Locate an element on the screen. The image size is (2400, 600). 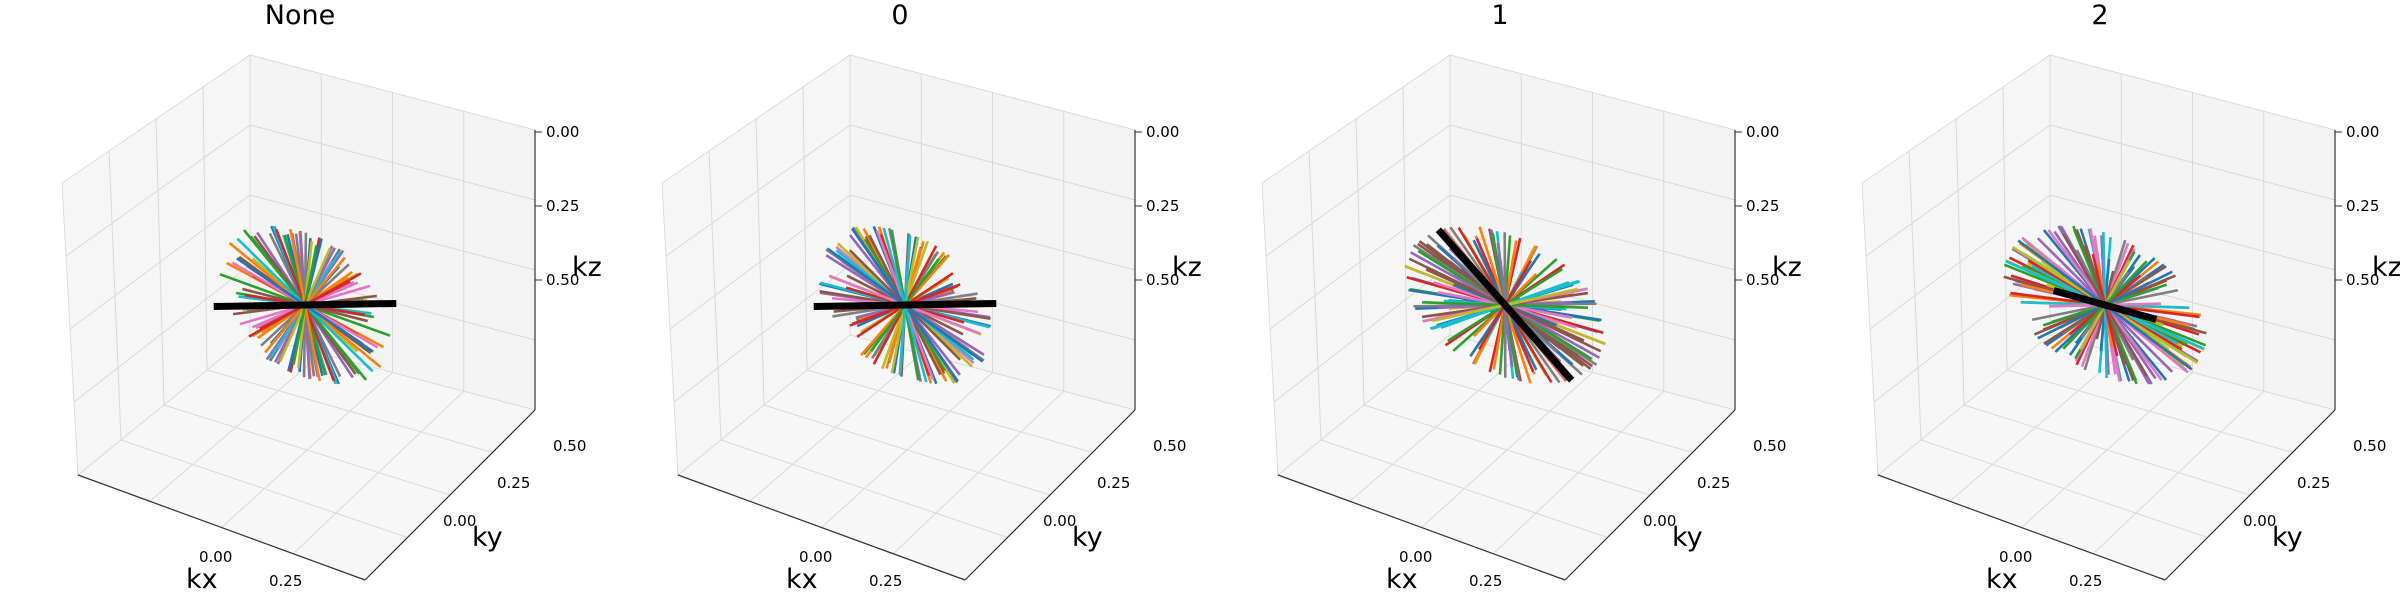
panel-title: 0 is located at coordinates (899, 15).